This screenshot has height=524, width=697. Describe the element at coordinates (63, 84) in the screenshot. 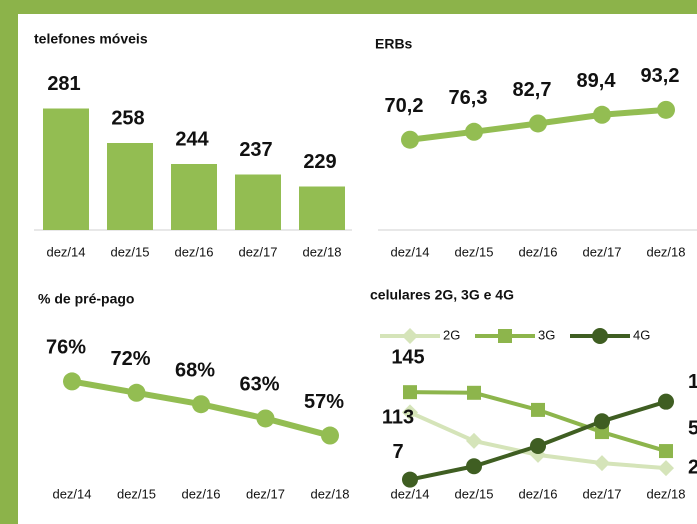

I see `value-label: 281` at that location.